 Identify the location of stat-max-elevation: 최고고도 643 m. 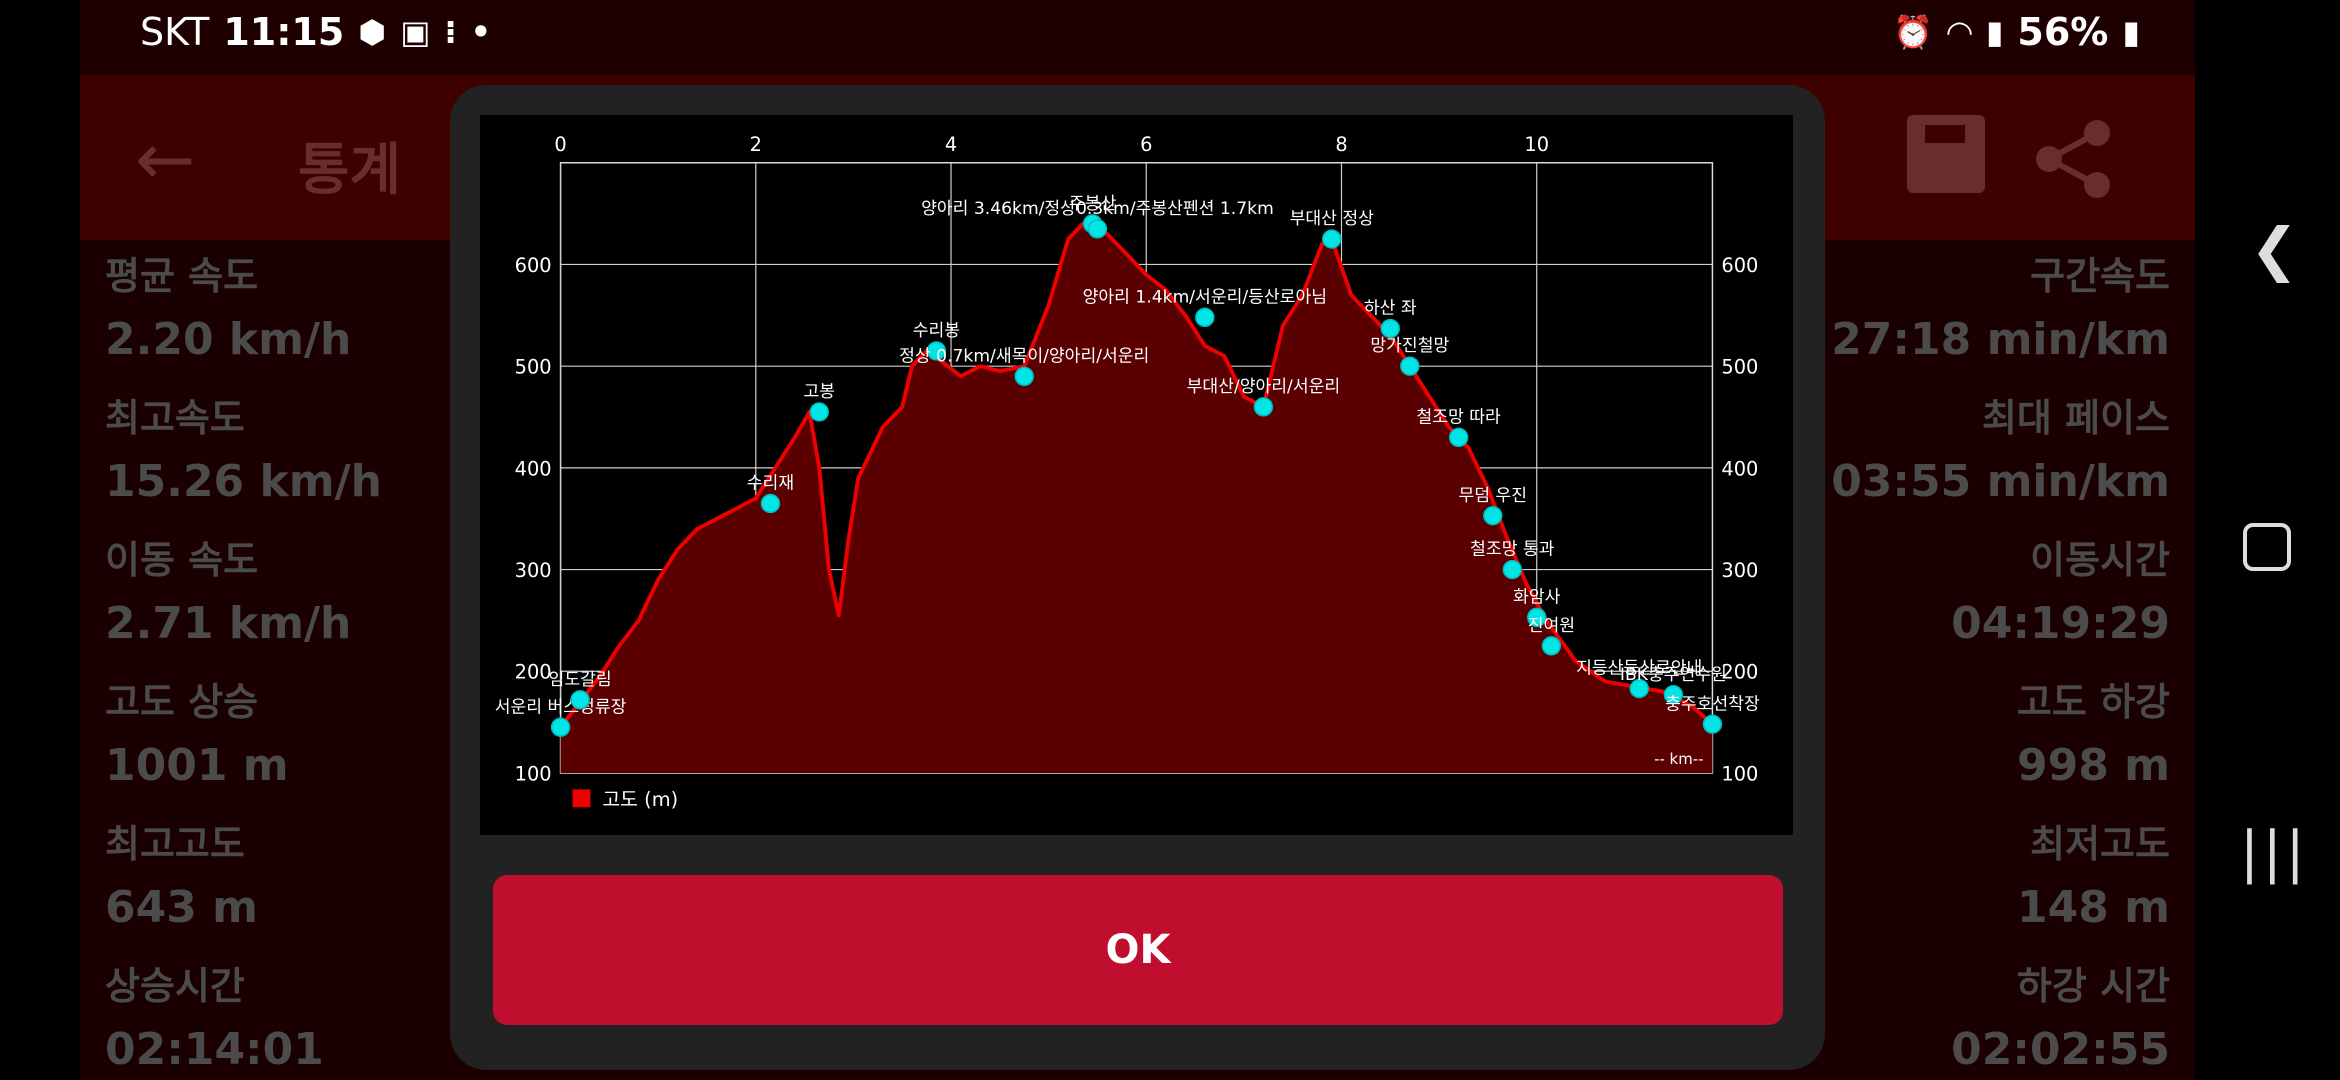
(181, 873).